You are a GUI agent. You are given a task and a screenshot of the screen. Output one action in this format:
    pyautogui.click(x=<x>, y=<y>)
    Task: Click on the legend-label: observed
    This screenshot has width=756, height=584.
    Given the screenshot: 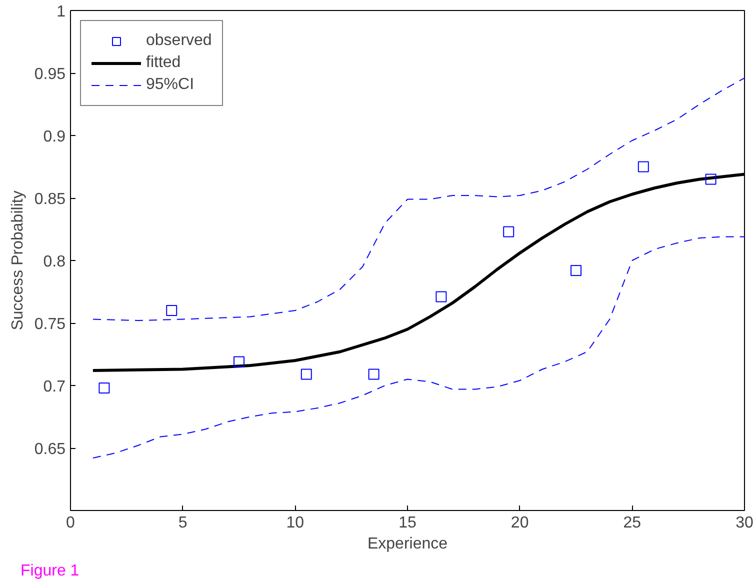 What is the action you would take?
    pyautogui.click(x=179, y=41)
    